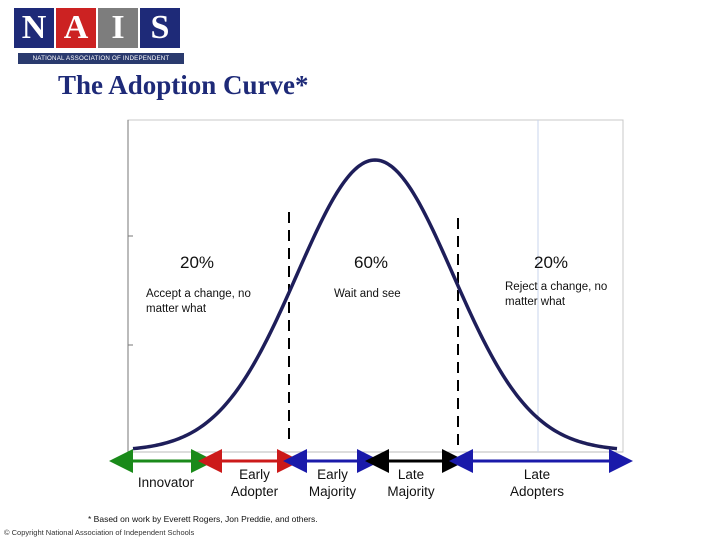 Image resolution: width=720 pixels, height=540 pixels. Describe the element at coordinates (556, 294) in the screenshot. I see `segment-description-right: Reject a change, no matter what` at that location.